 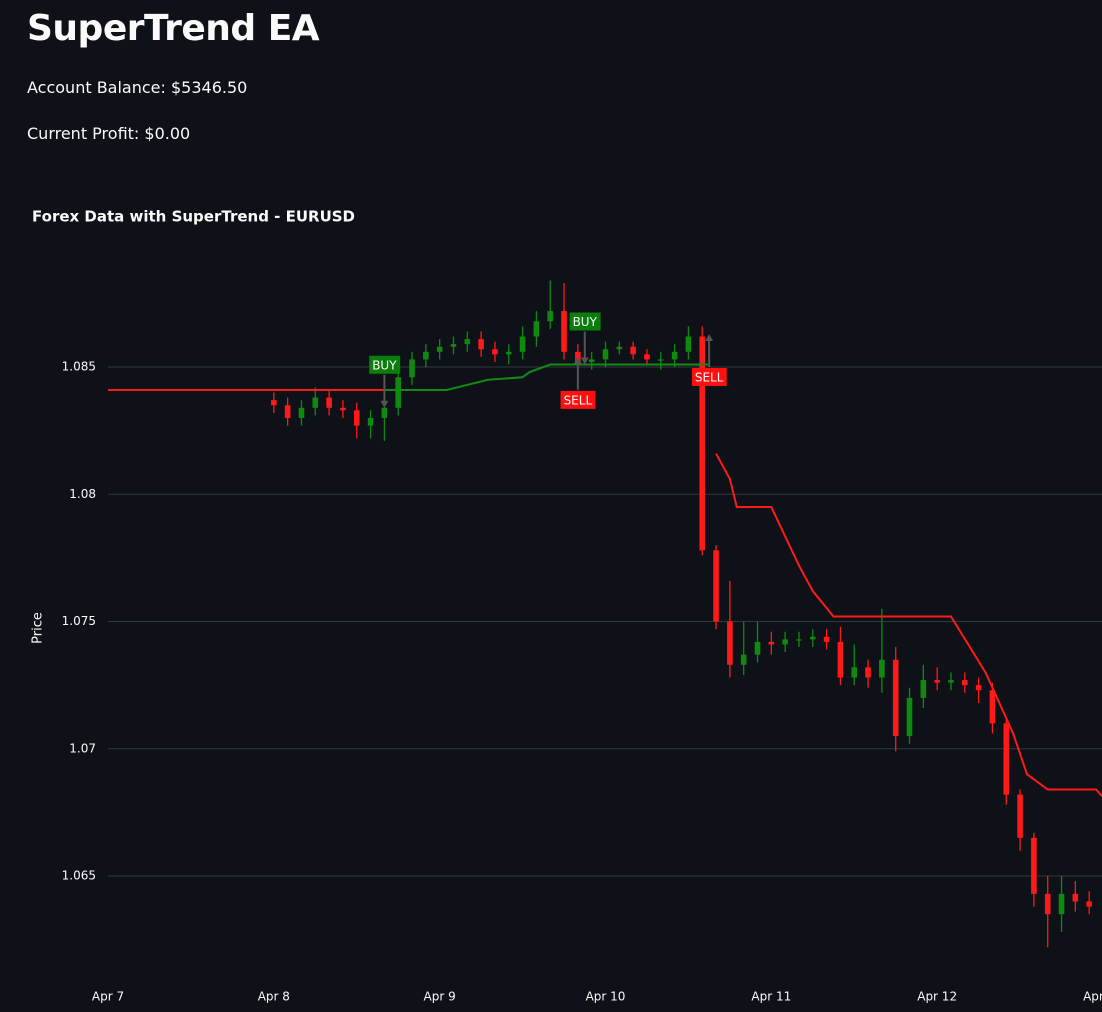 What do you see at coordinates (274, 997) in the screenshot?
I see `x-tick-label: Apr 8` at bounding box center [274, 997].